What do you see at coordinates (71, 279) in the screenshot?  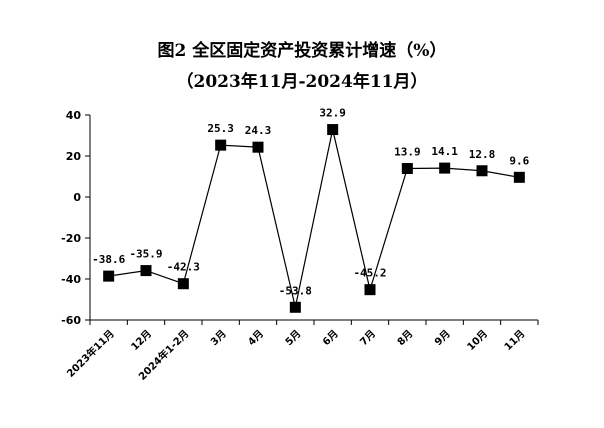 I see `y-tick-label: -40` at bounding box center [71, 279].